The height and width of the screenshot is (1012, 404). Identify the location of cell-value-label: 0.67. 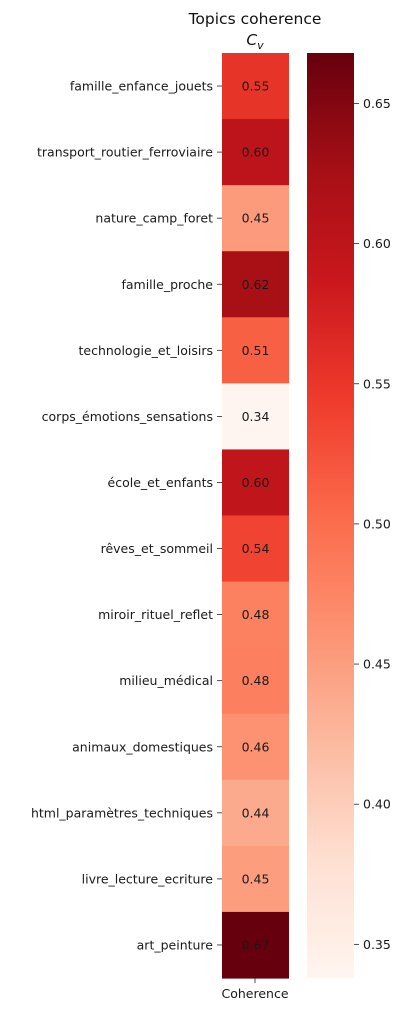
(256, 944).